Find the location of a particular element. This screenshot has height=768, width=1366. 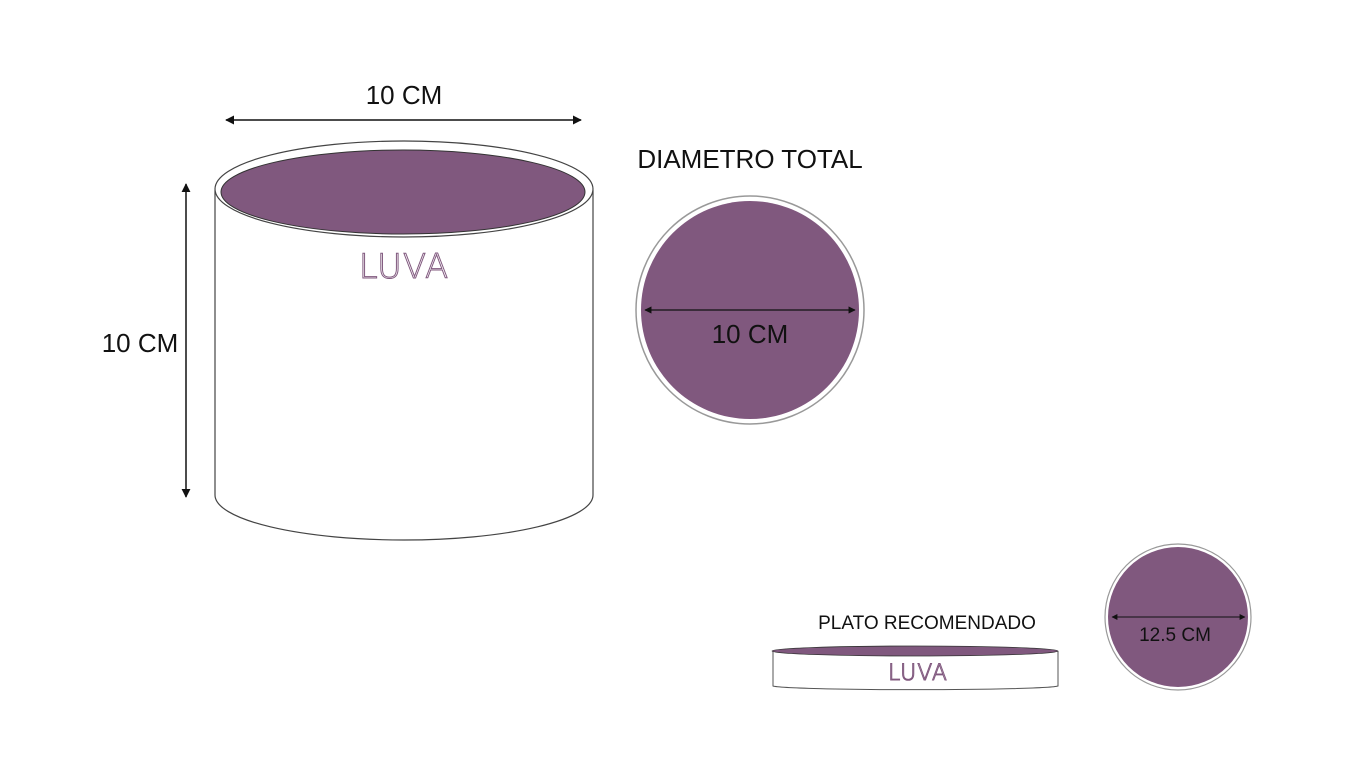

diameter-title: DIAMETRO TOTAL is located at coordinates (749, 159).